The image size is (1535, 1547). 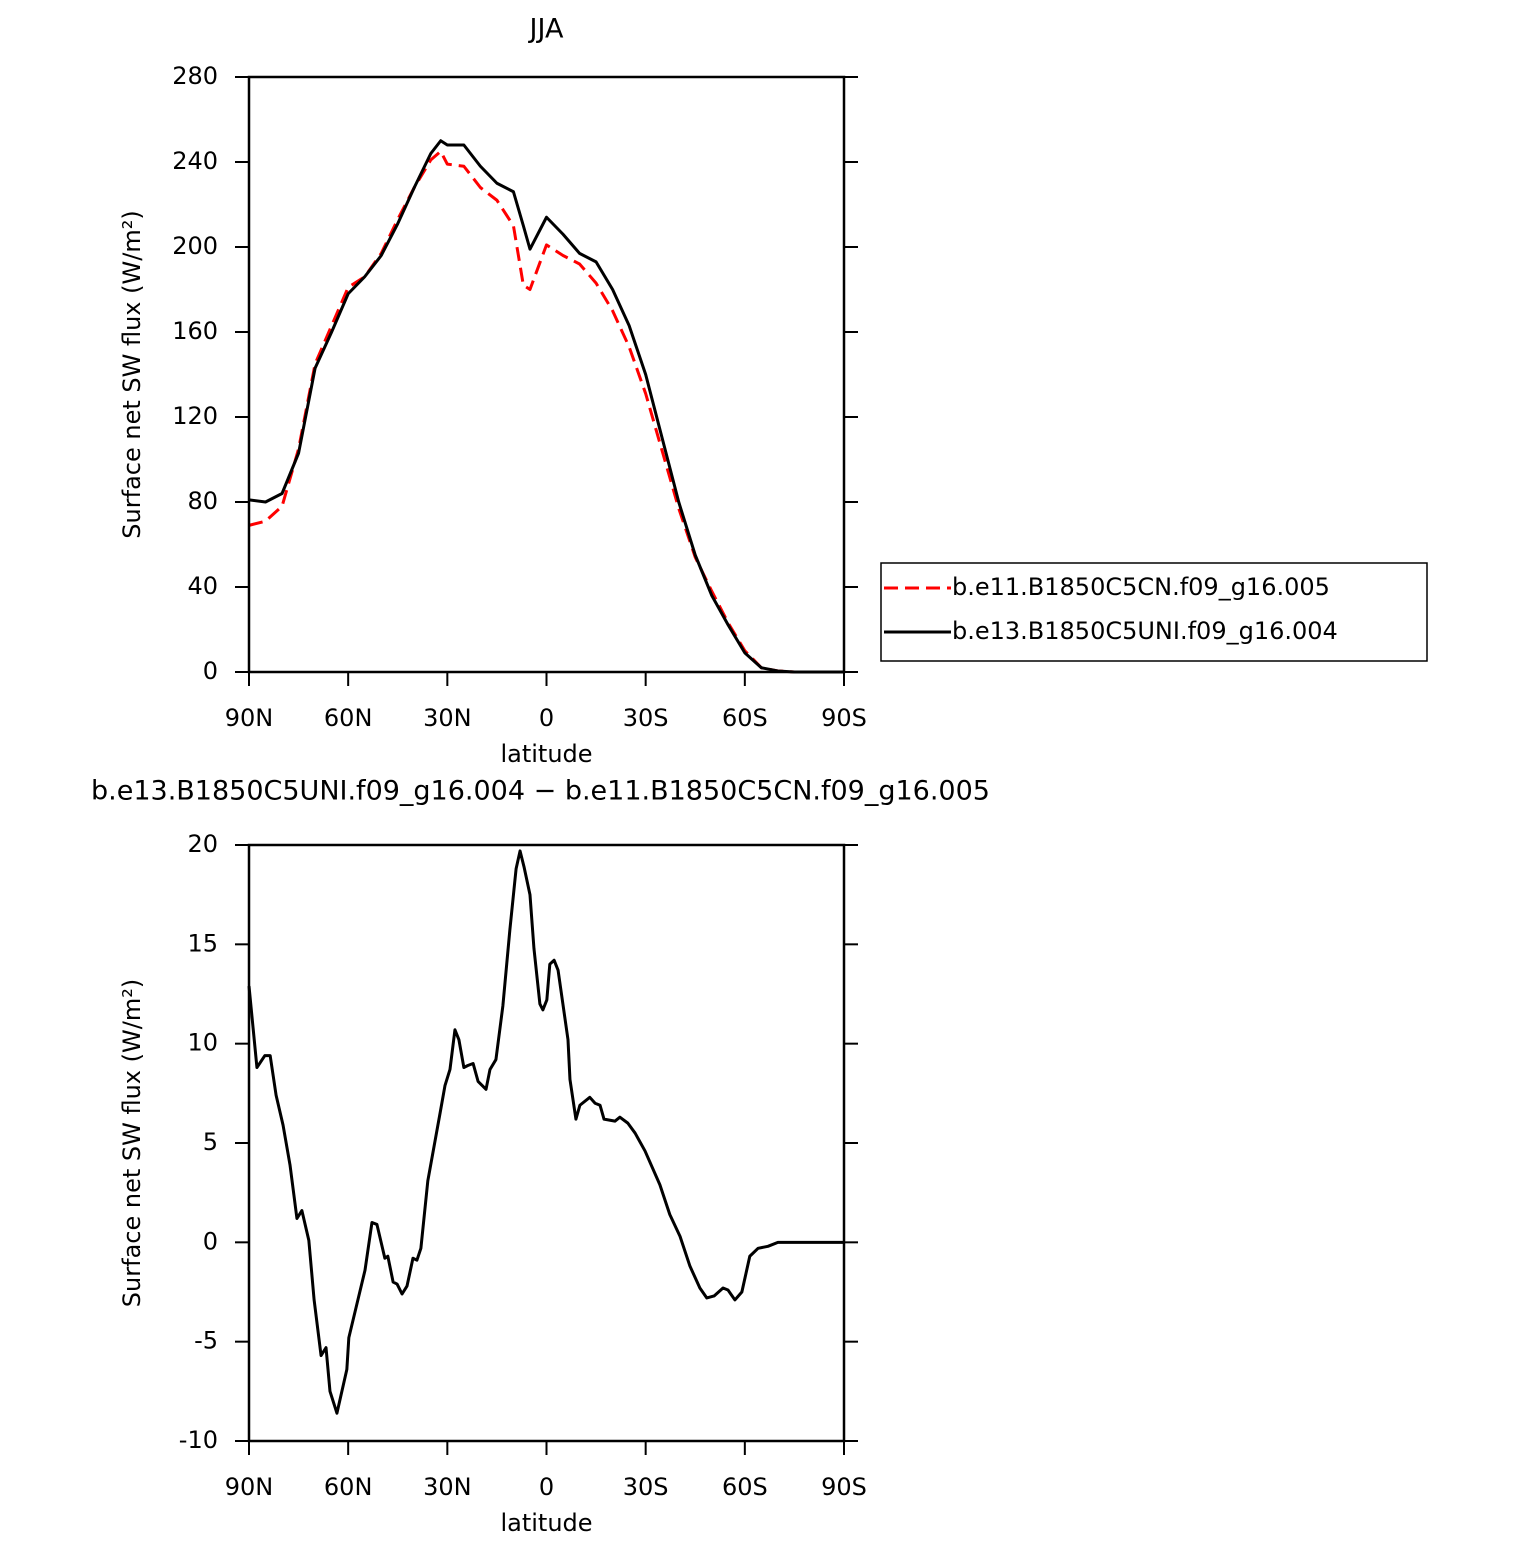 I want to click on y-tick-label: 200, so click(x=195, y=246).